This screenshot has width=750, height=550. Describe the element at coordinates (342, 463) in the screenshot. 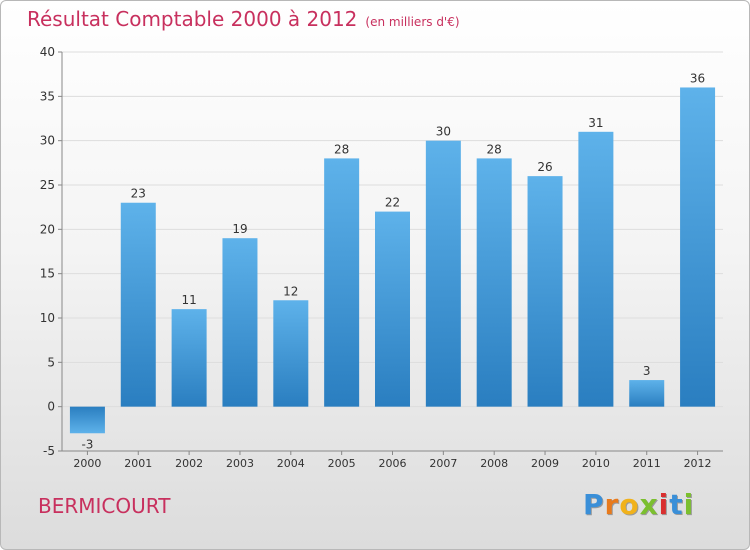

I see `x-tick-label: 2005` at that location.